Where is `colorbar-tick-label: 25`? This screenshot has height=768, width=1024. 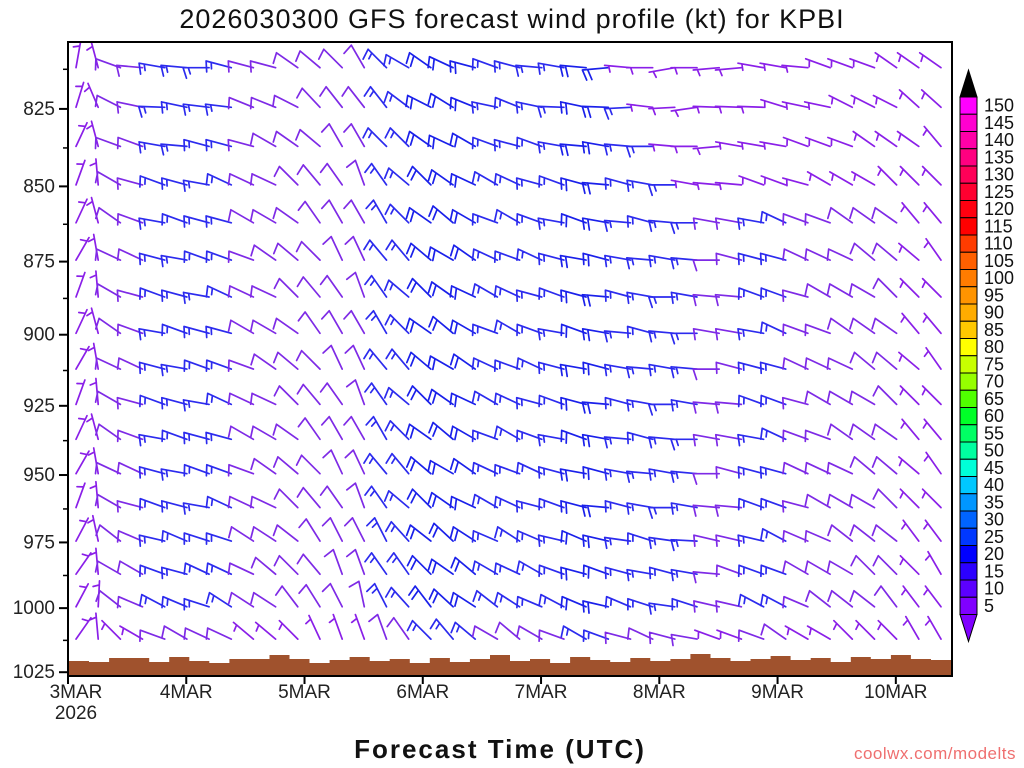 colorbar-tick-label: 25 is located at coordinates (994, 537).